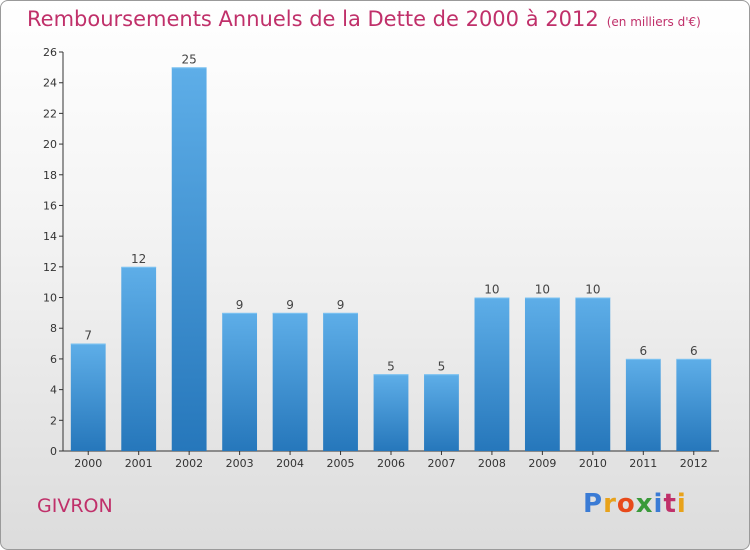 The width and height of the screenshot is (750, 550). Describe the element at coordinates (50, 267) in the screenshot. I see `y-tick-label: 12` at that location.